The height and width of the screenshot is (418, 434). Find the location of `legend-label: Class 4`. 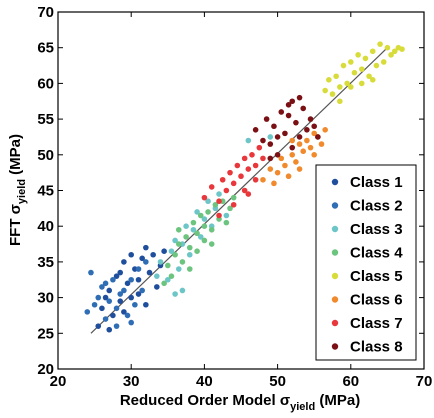

legend-label: Class 4 is located at coordinates (376, 253).